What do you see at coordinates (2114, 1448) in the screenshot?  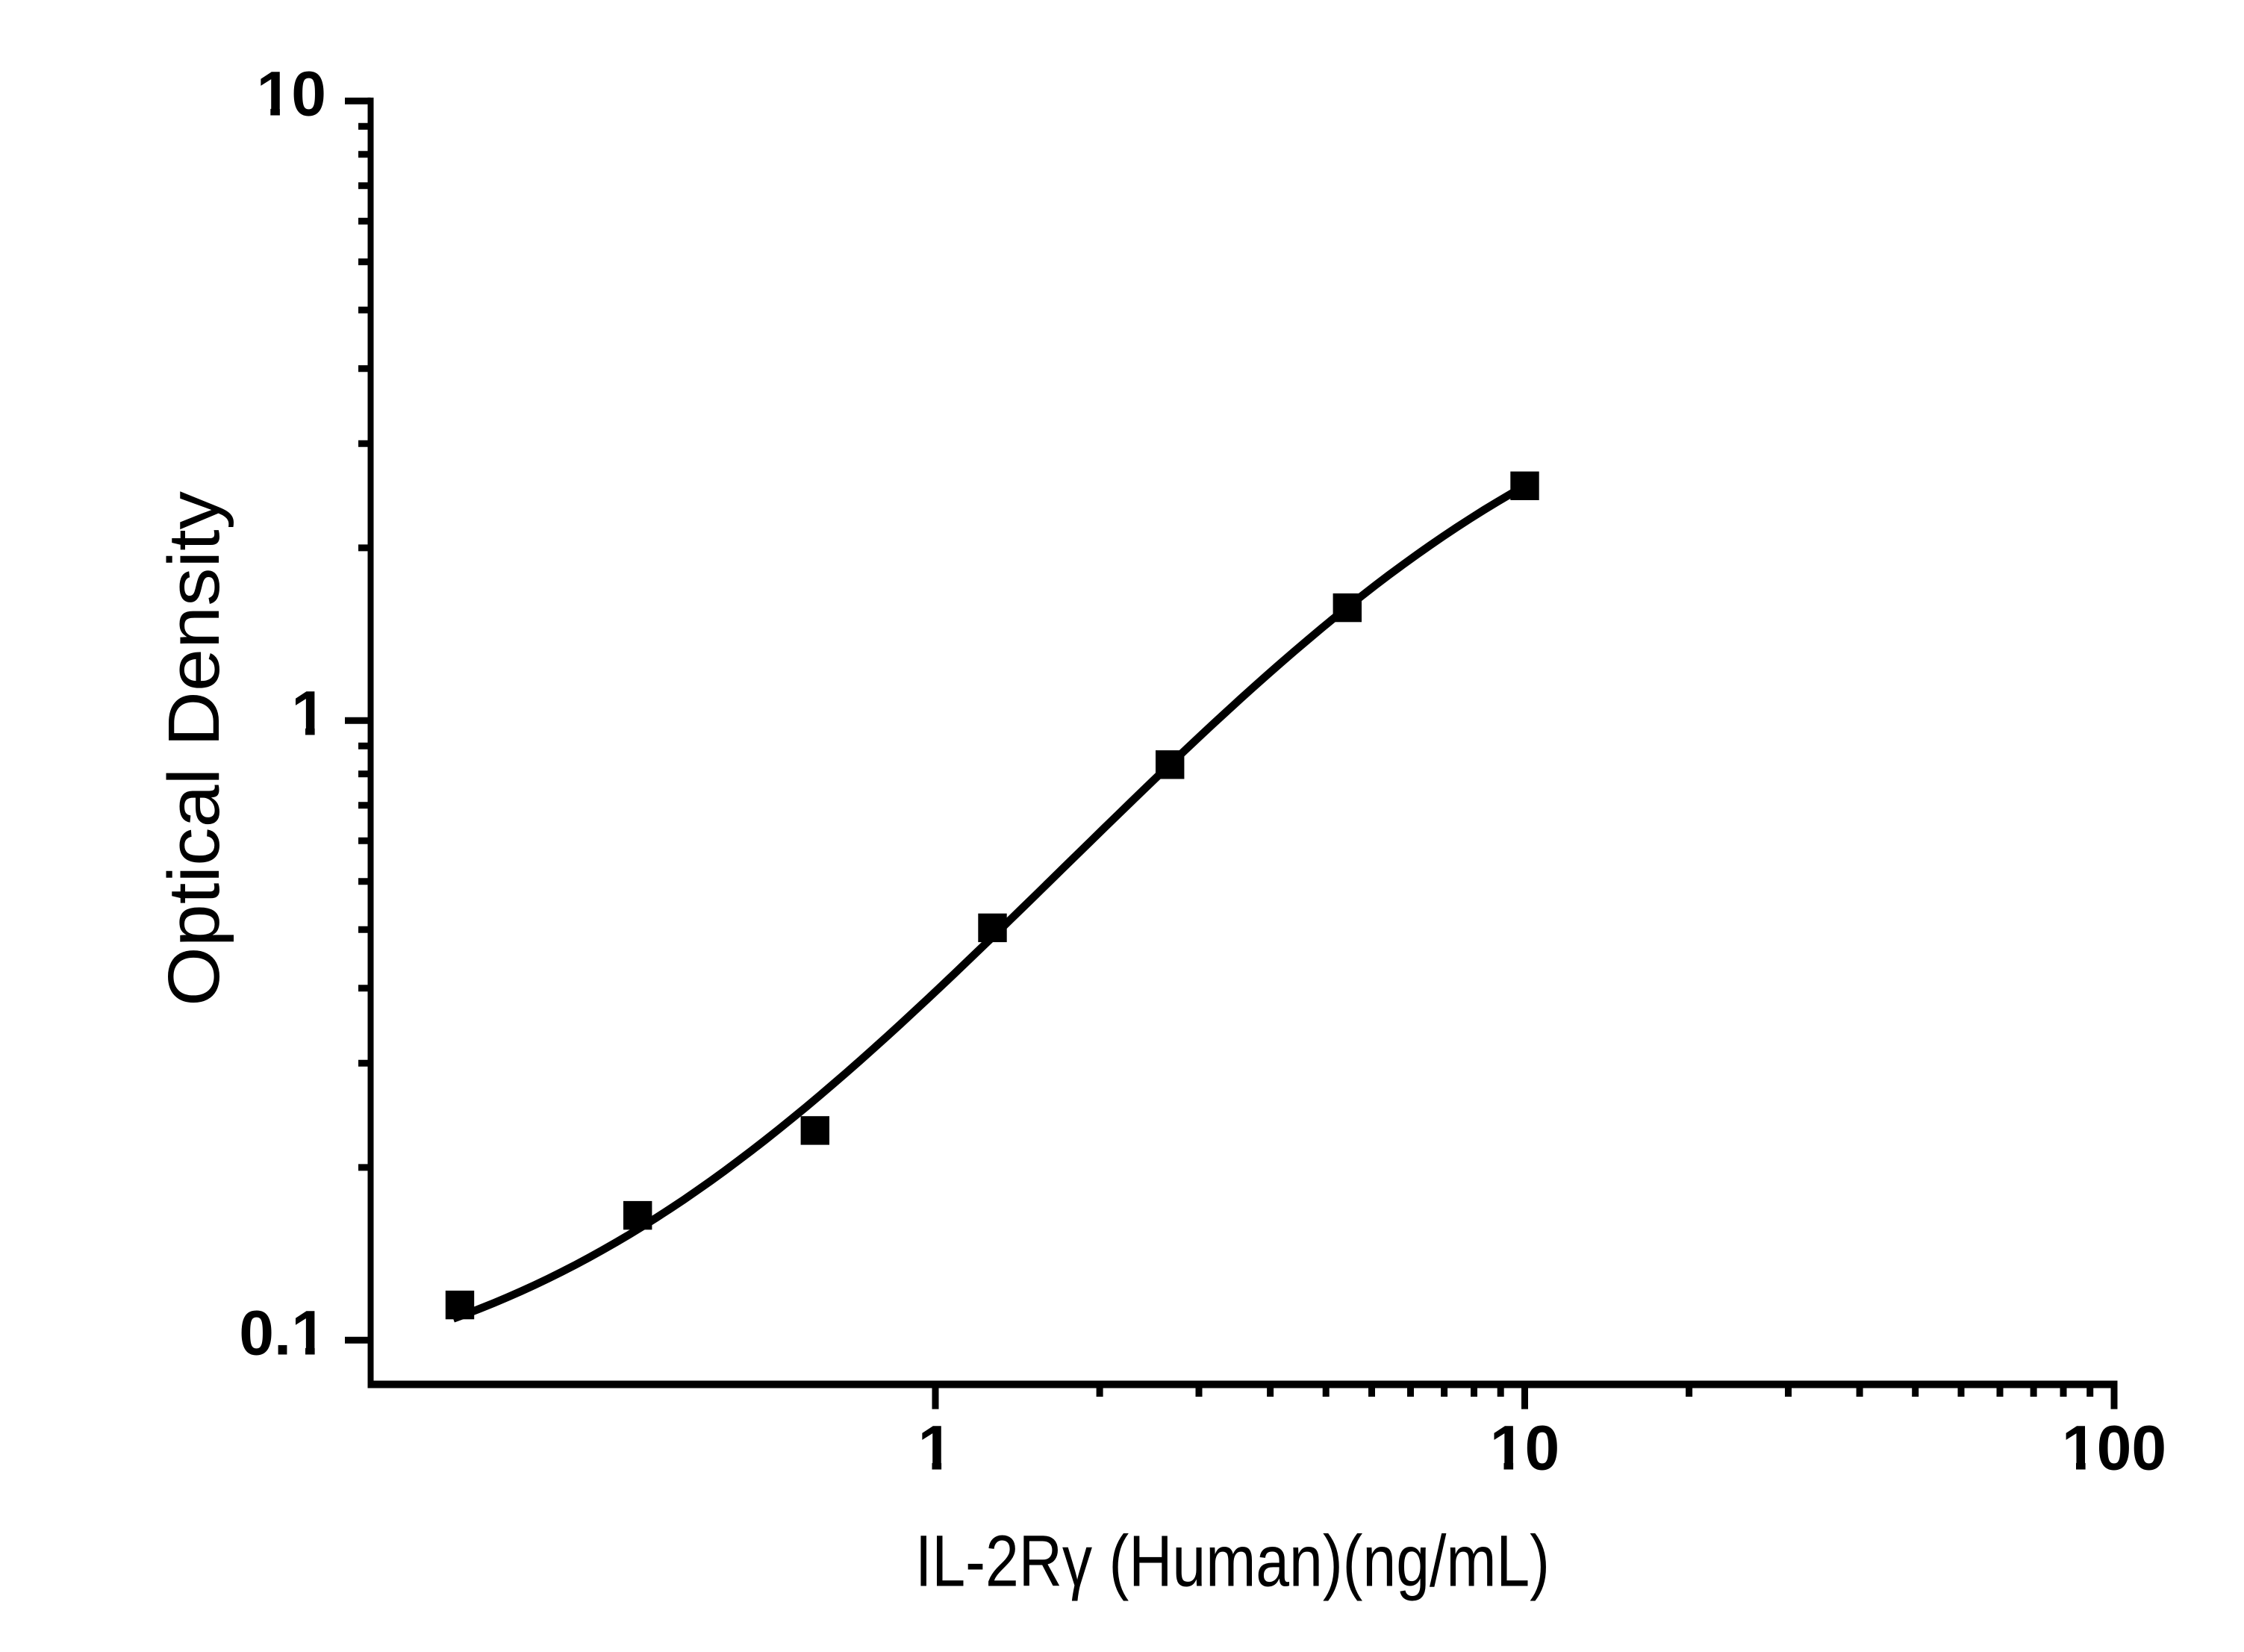 I see `svg-text: 100` at bounding box center [2114, 1448].